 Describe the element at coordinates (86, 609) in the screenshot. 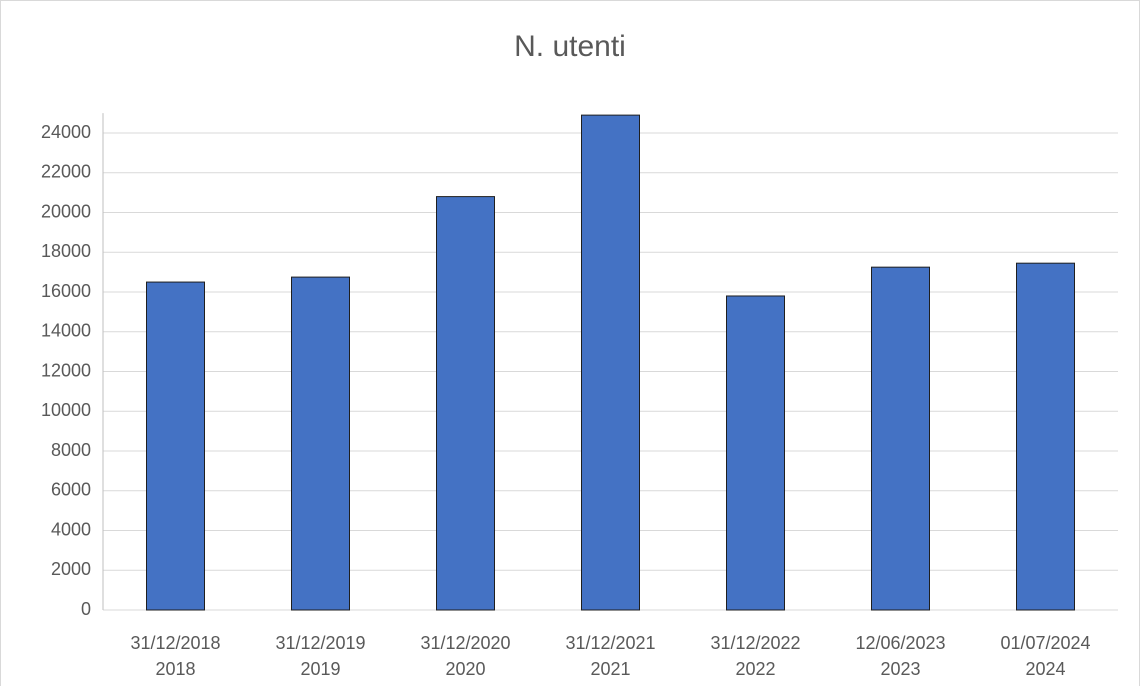

I see `y-tick-label: 0` at that location.